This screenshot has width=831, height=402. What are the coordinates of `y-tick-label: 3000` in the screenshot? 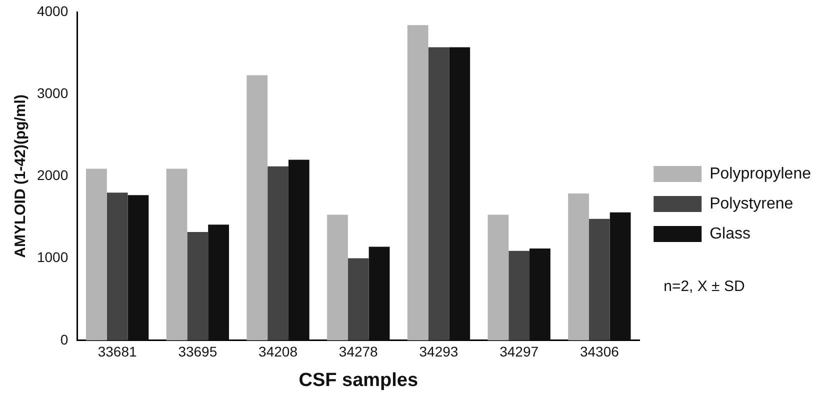 It's located at (52, 92).